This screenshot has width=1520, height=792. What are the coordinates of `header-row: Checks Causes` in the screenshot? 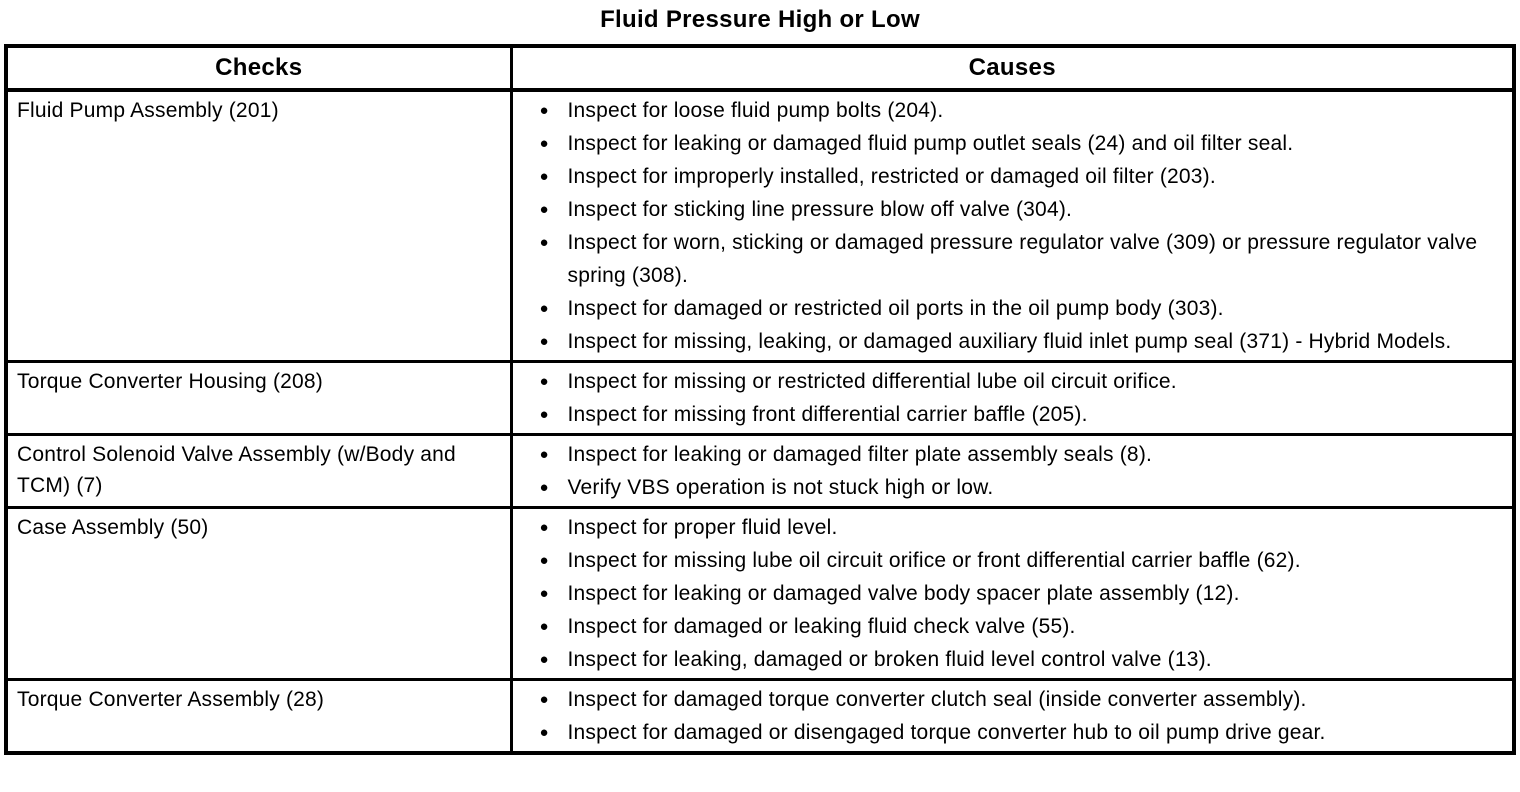 It's located at (760, 68).